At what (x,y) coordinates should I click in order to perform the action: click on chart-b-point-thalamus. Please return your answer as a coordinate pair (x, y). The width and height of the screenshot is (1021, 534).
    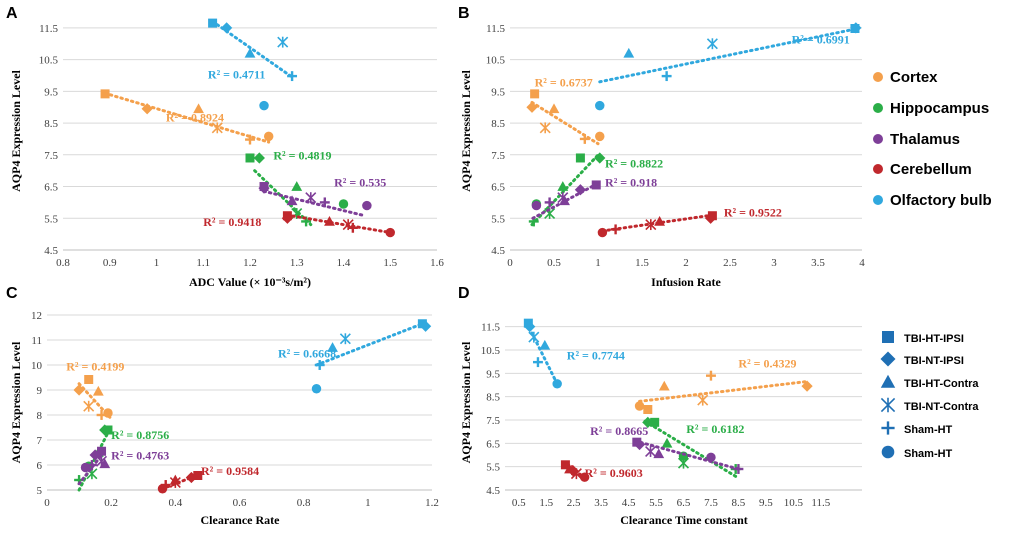
    Looking at the image, I should click on (596, 185).